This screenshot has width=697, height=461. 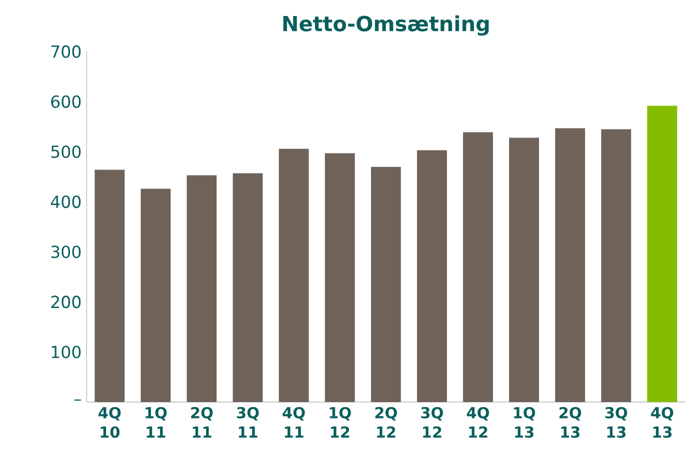 What do you see at coordinates (66, 352) in the screenshot?
I see `y-tick-label: 100` at bounding box center [66, 352].